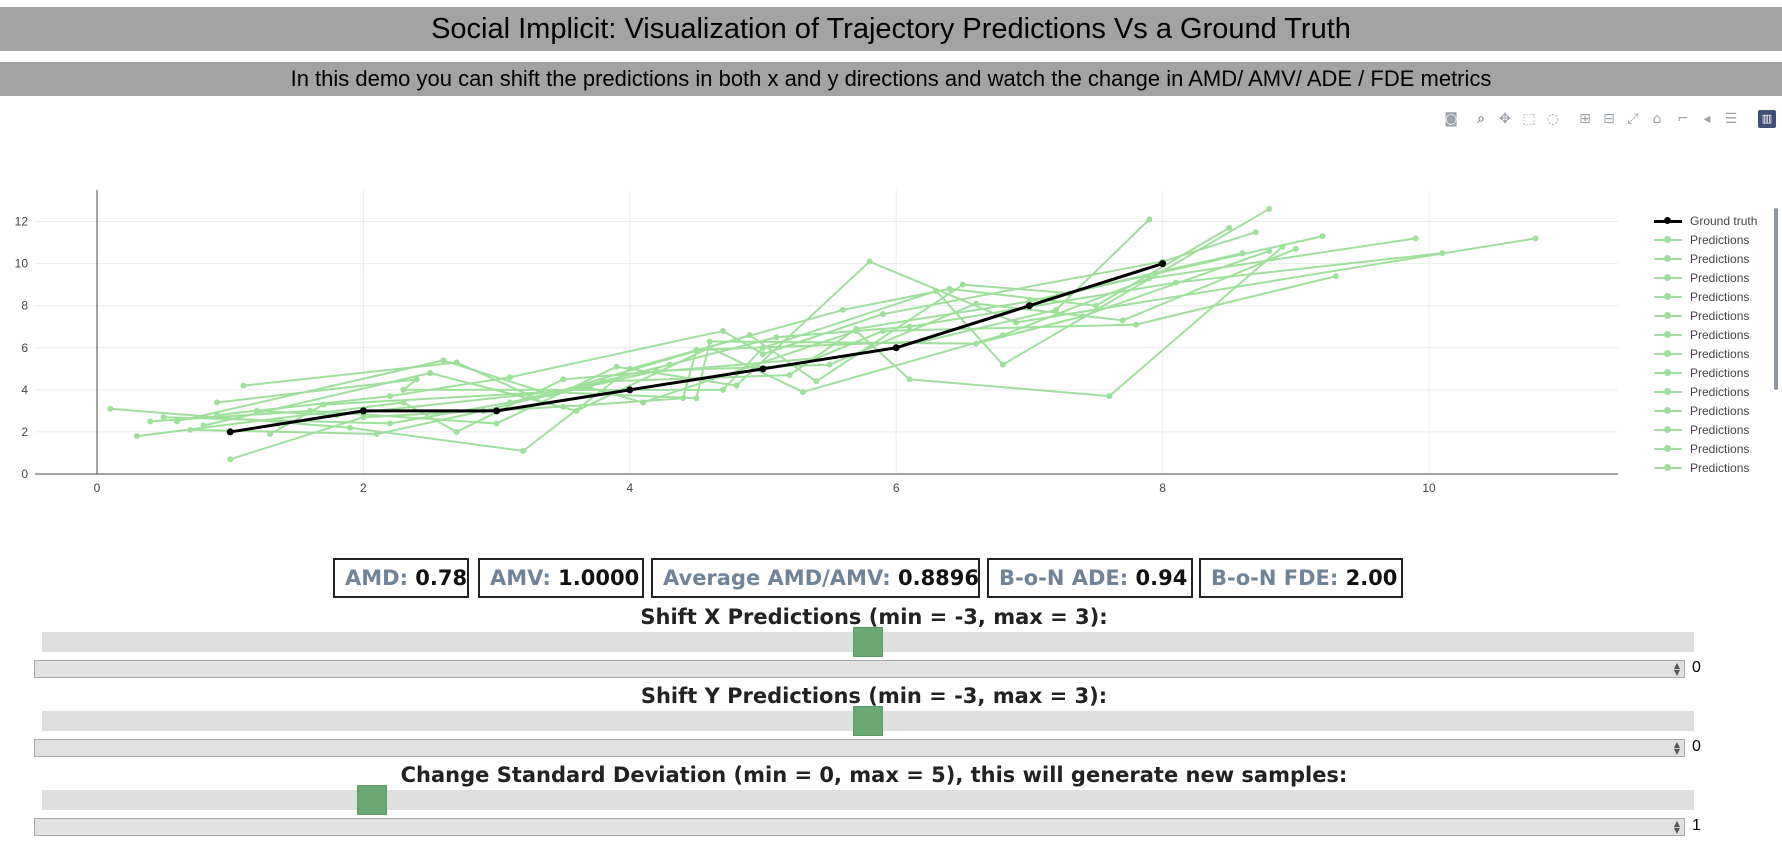 This screenshot has height=842, width=1782. Describe the element at coordinates (1609, 119) in the screenshot. I see `zoom-out-icon: ⊟` at that location.